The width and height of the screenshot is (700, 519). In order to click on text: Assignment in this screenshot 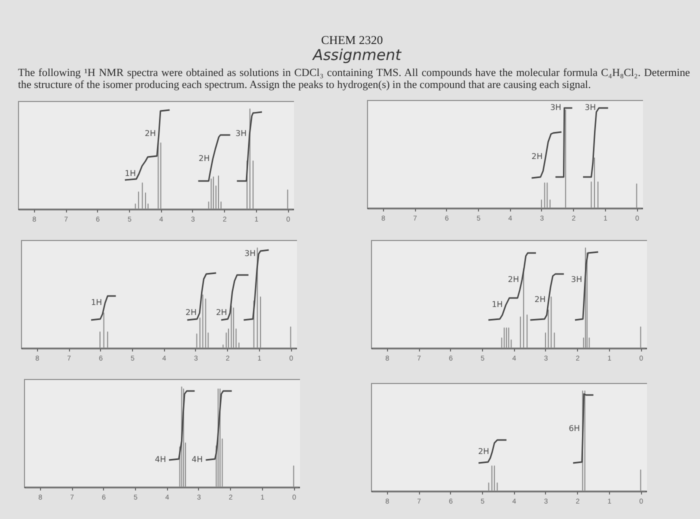, I will do `click(356, 55)`.